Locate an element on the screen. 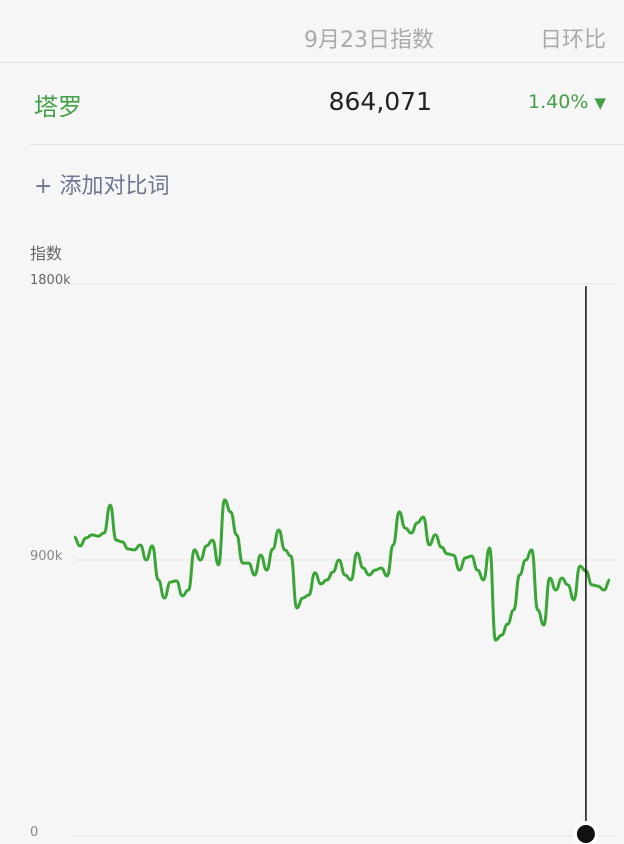 The image size is (624, 844). cursor-handle is located at coordinates (585, 834).